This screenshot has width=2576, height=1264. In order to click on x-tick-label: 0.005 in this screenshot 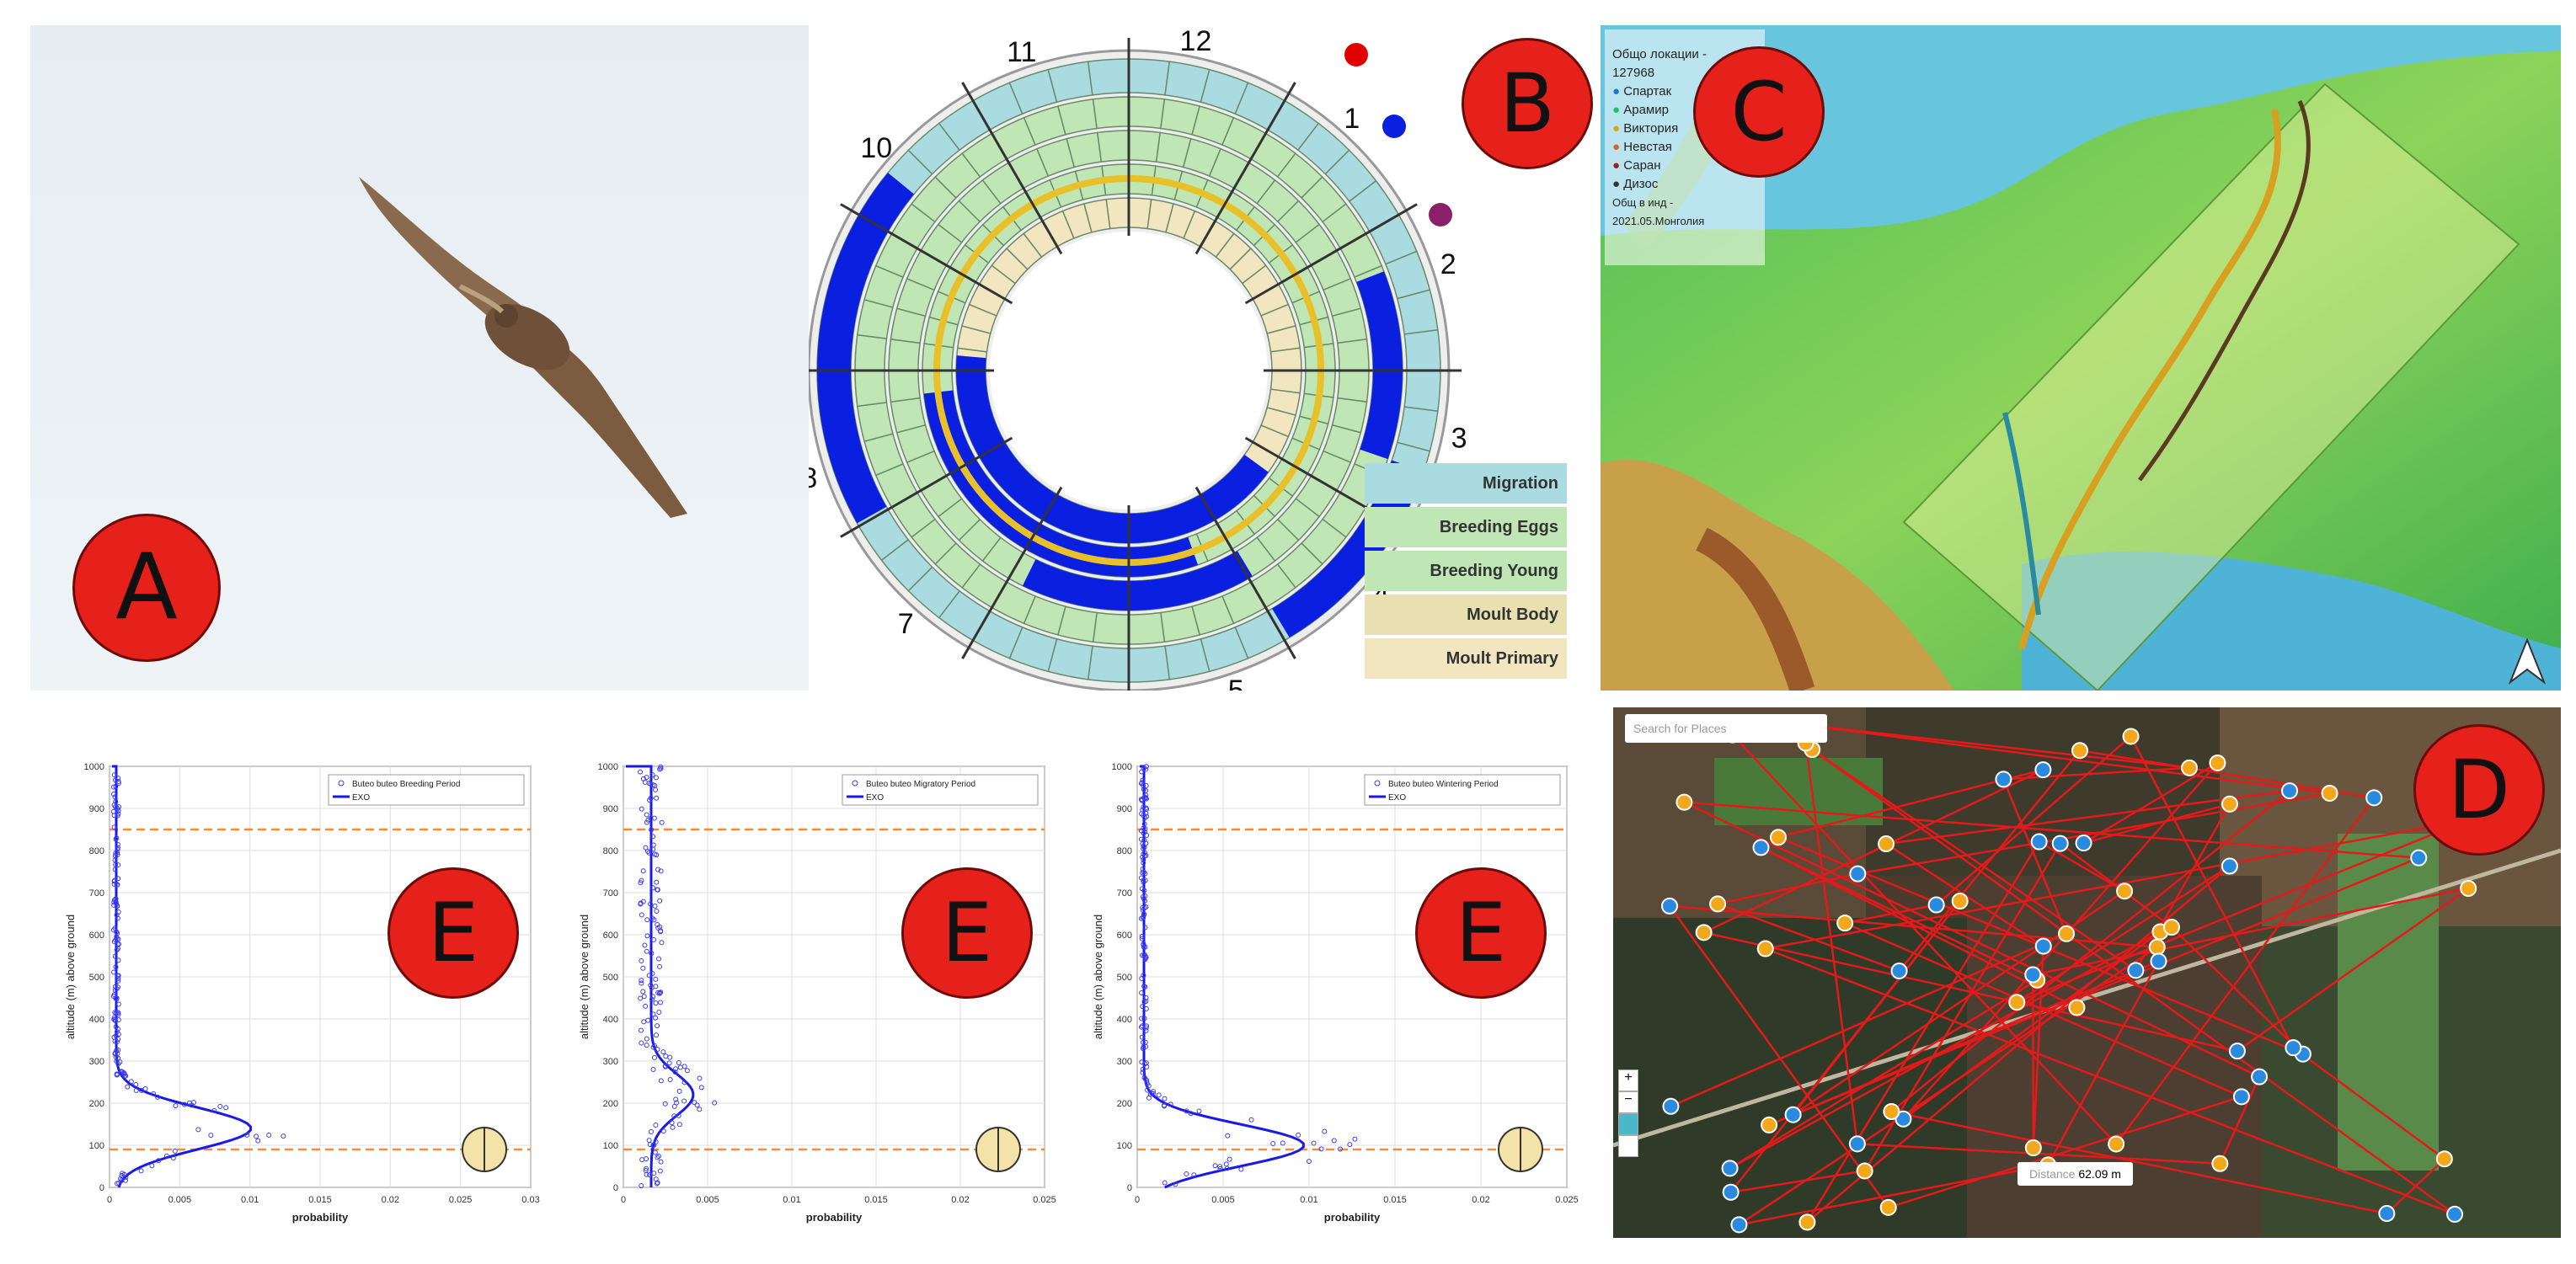, I will do `click(180, 1200)`.